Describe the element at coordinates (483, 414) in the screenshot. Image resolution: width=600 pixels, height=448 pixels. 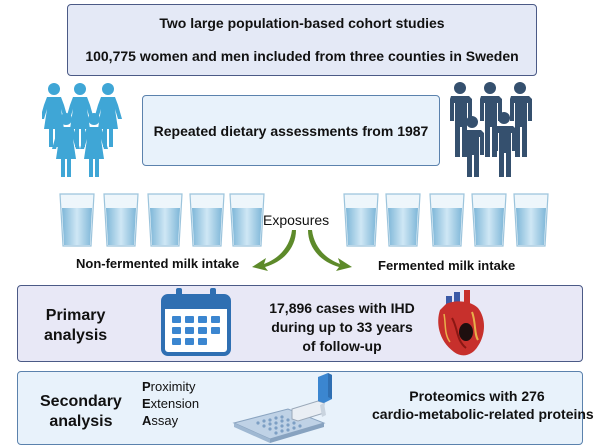
I see `proteomics-line2: cardio-metabolic-related proteins` at that location.